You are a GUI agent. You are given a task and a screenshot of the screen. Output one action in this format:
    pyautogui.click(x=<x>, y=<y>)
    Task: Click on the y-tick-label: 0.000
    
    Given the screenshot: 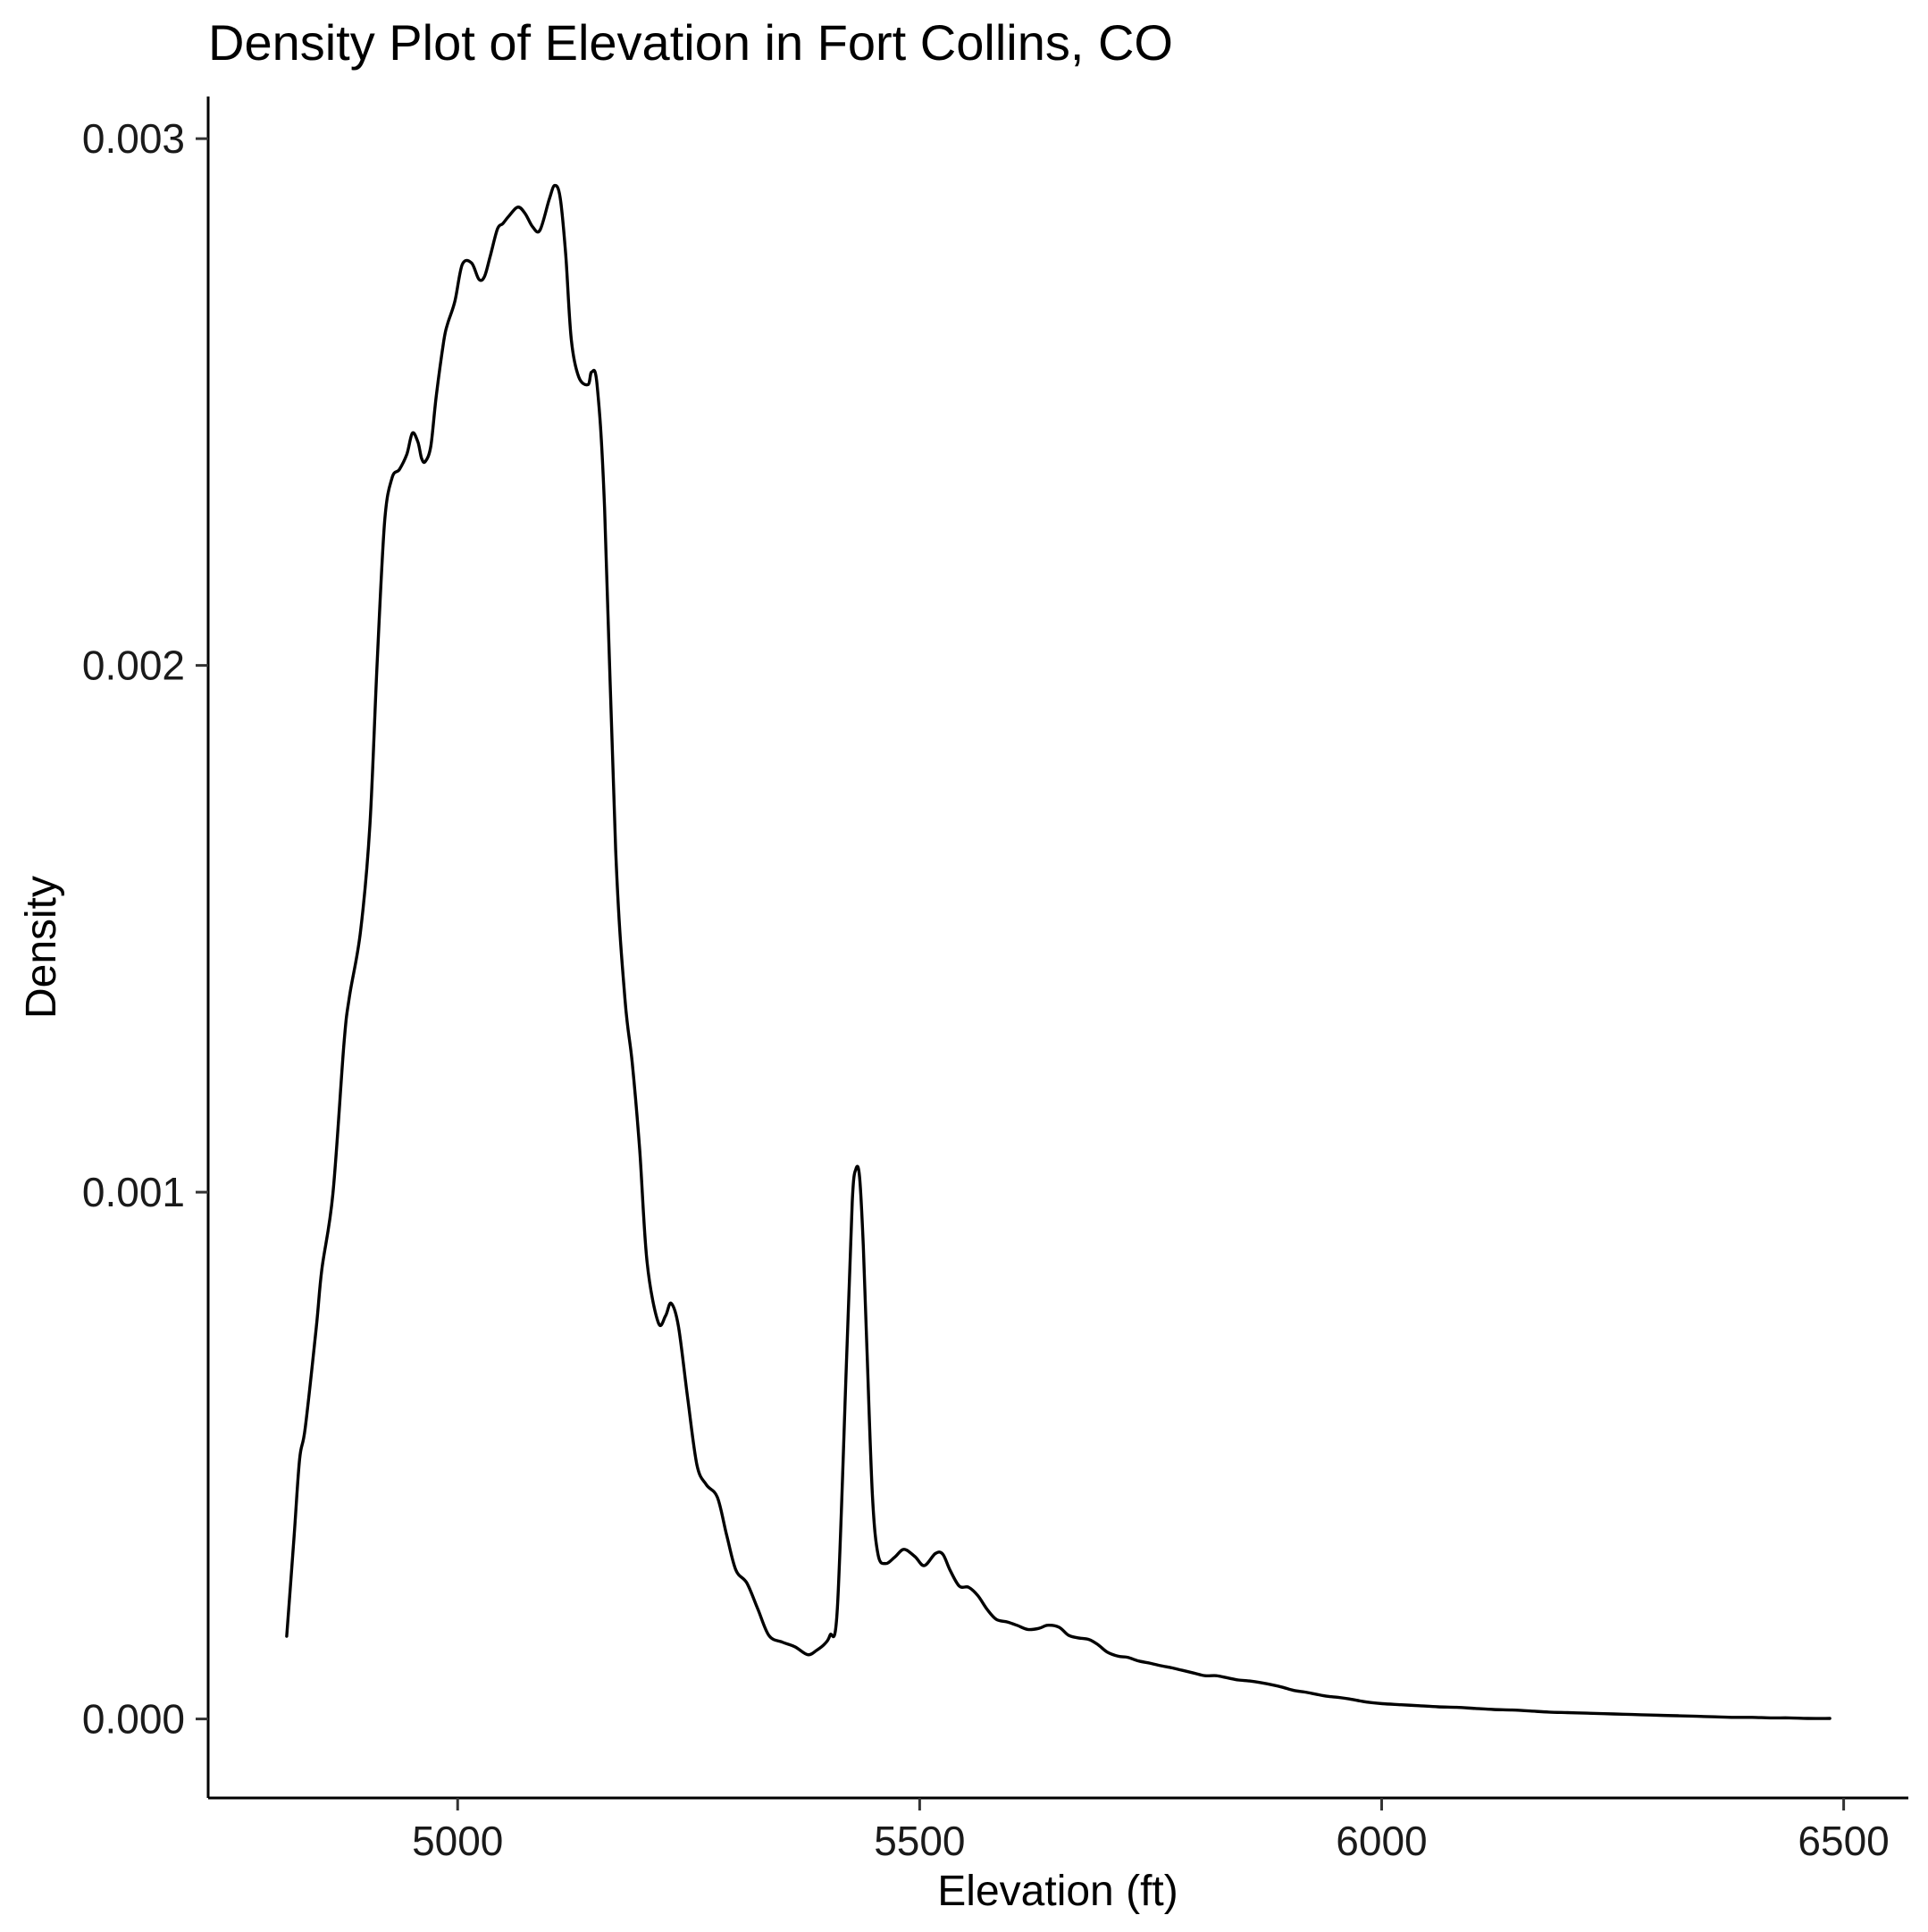 What is the action you would take?
    pyautogui.click(x=133, y=1719)
    